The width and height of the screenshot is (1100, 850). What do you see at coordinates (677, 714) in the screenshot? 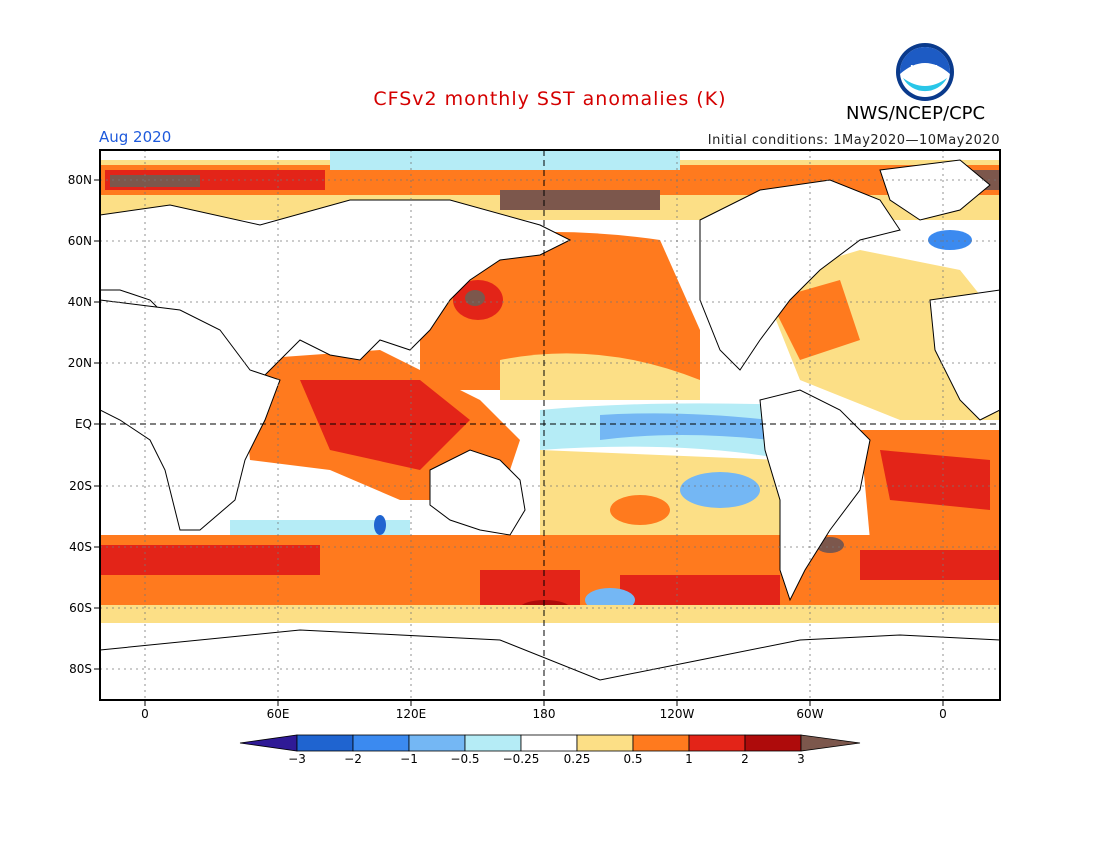
I see `lon-label-120w: 120W` at bounding box center [677, 714].